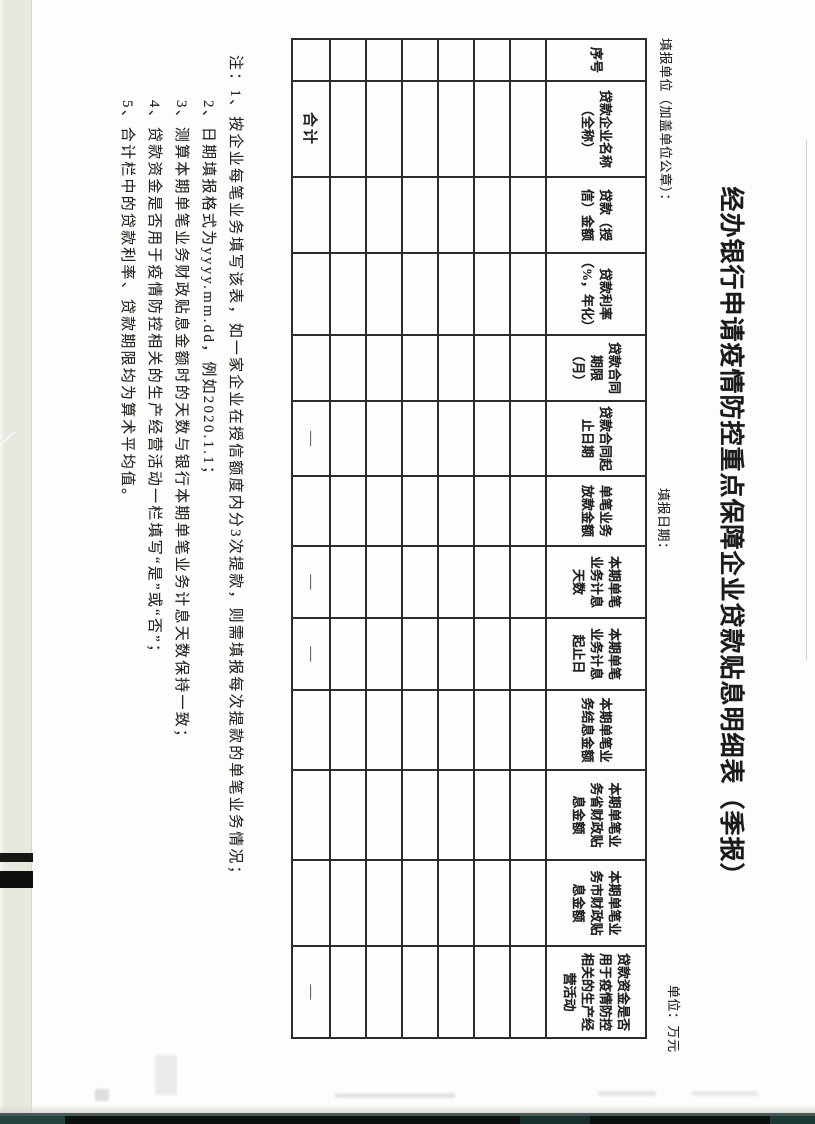 This screenshot has height=1124, width=815. What do you see at coordinates (673, 1019) in the screenshot?
I see `unit-label: 单位：万元` at bounding box center [673, 1019].